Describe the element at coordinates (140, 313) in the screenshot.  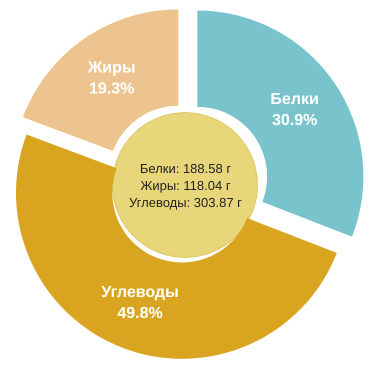
I see `data-label: 49.8%` at that location.